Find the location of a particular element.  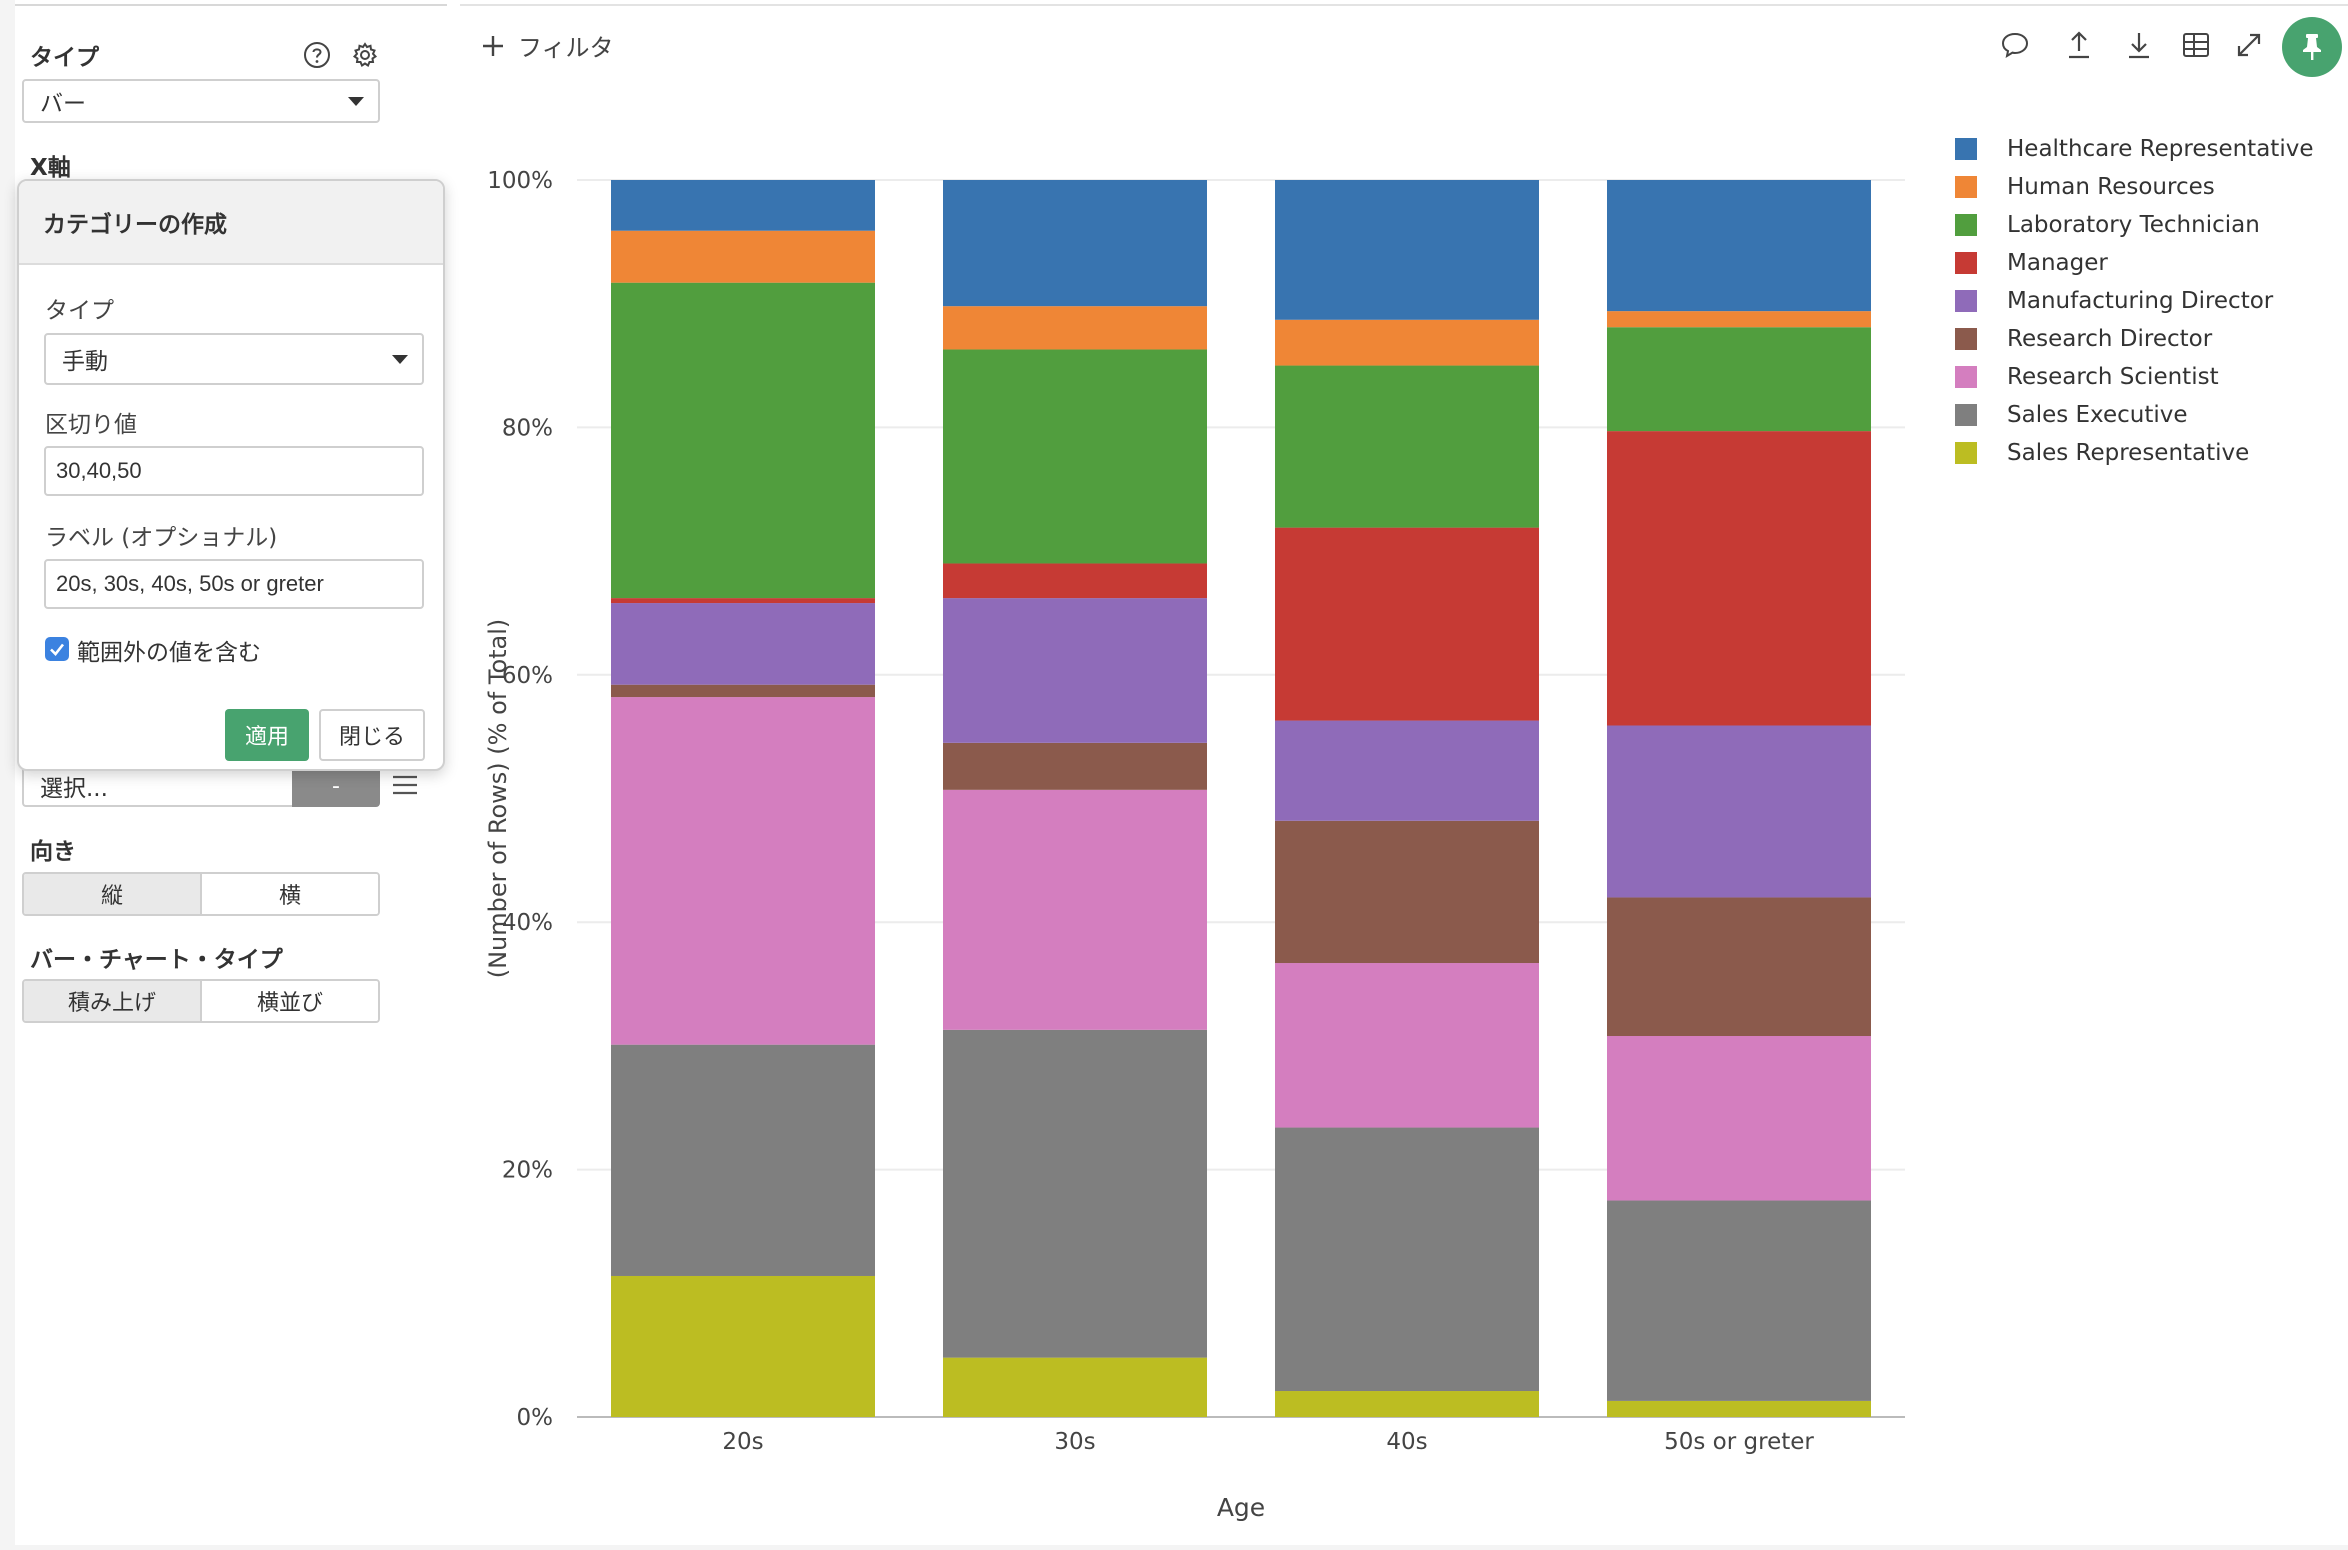

chart-type-select-value: バー is located at coordinates (63, 104).